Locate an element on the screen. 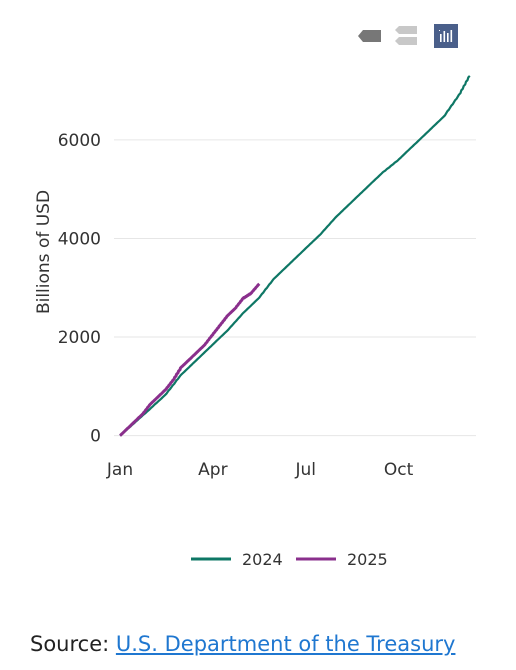 Image resolution: width=516 pixels, height=670 pixels. stack-icon is located at coordinates (406, 36).